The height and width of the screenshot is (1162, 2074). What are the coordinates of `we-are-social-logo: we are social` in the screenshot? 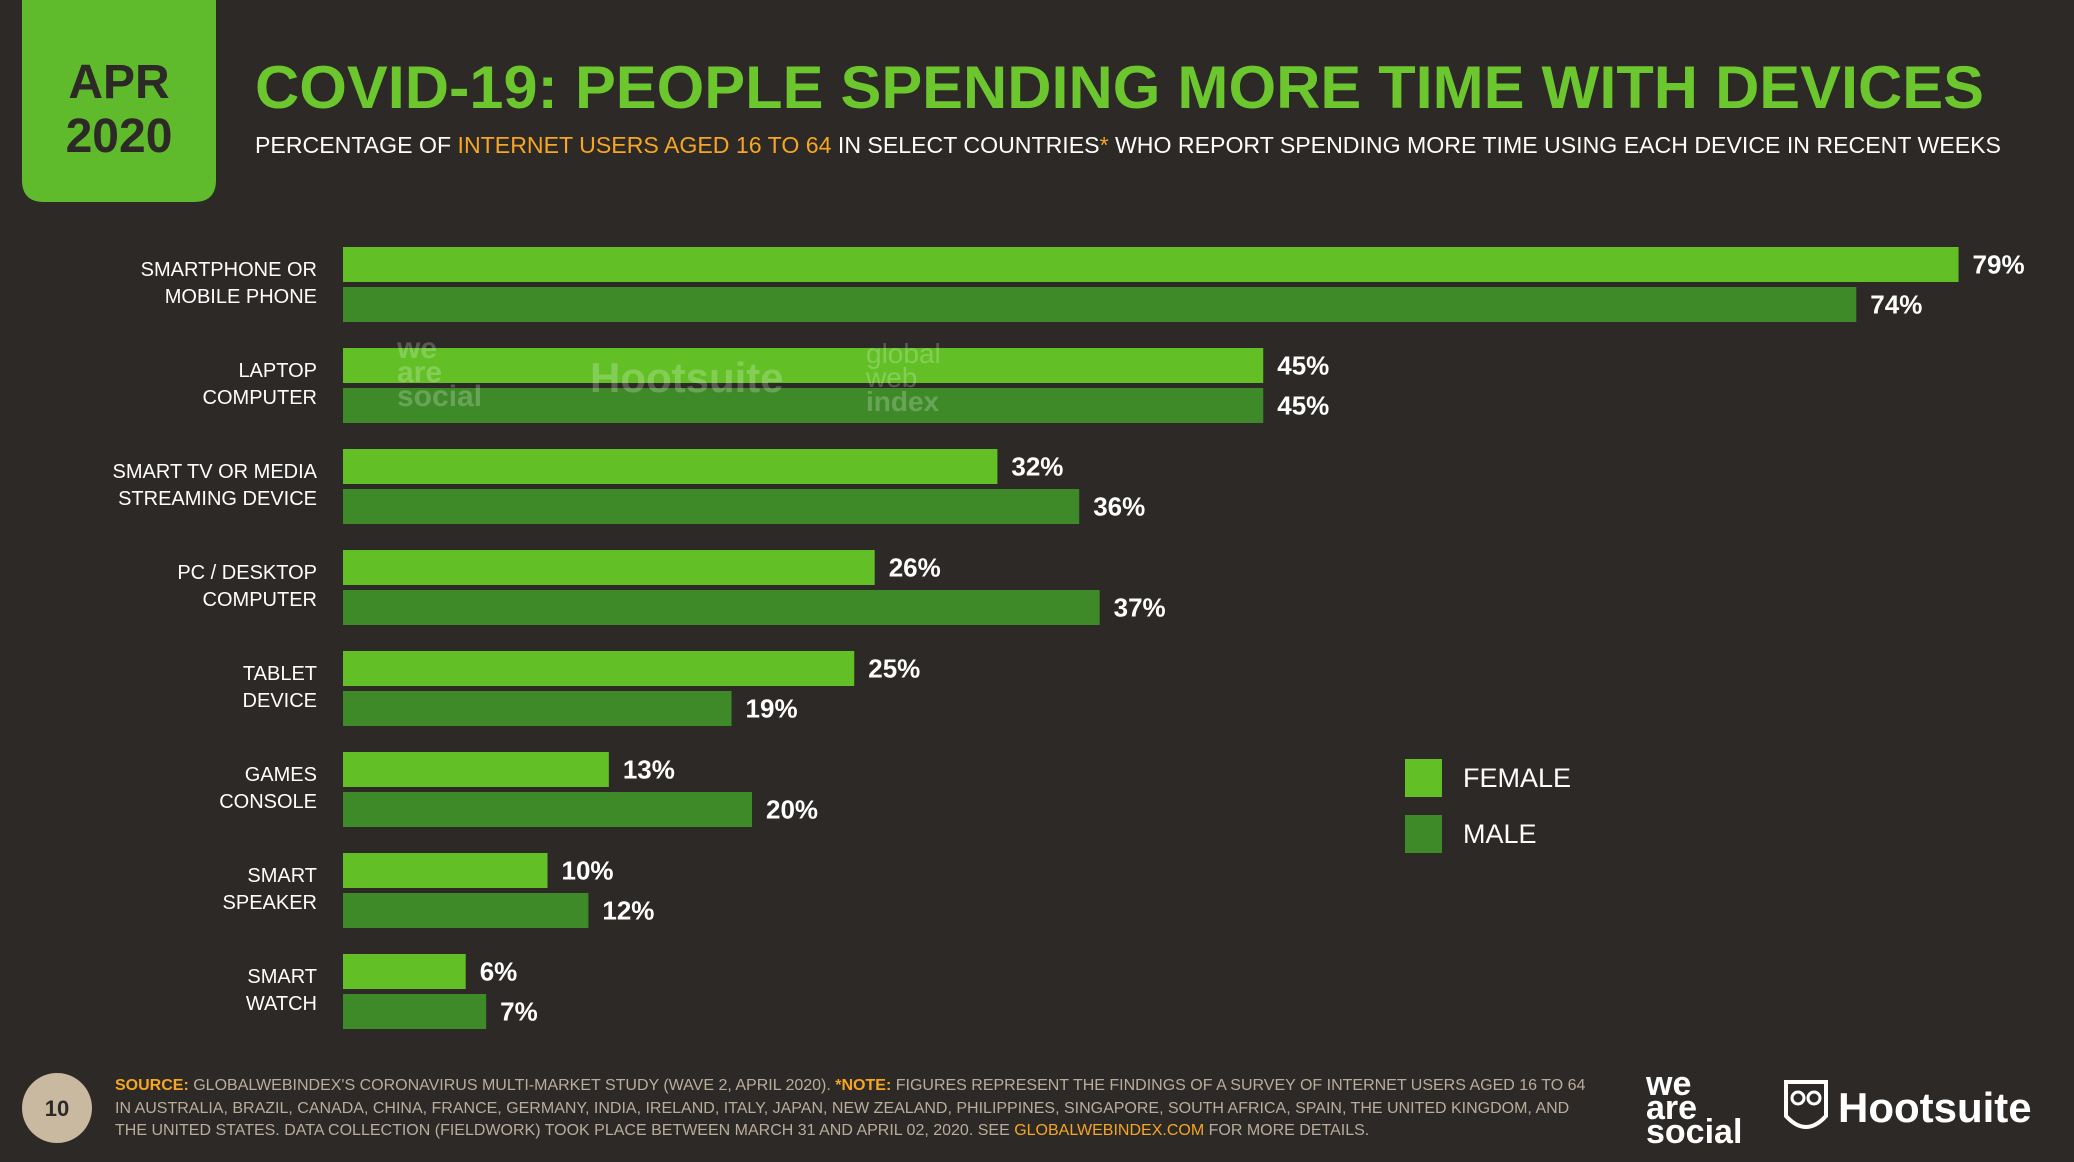 It's located at (1693, 1108).